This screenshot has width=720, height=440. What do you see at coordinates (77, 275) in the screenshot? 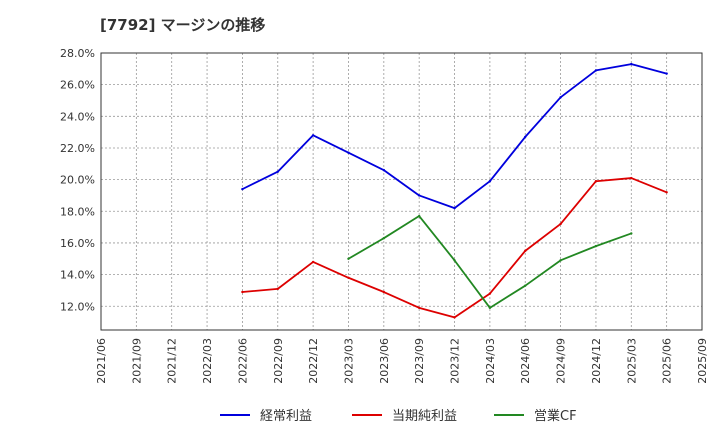
I see `y-tick-label: 14.0%` at bounding box center [77, 275].